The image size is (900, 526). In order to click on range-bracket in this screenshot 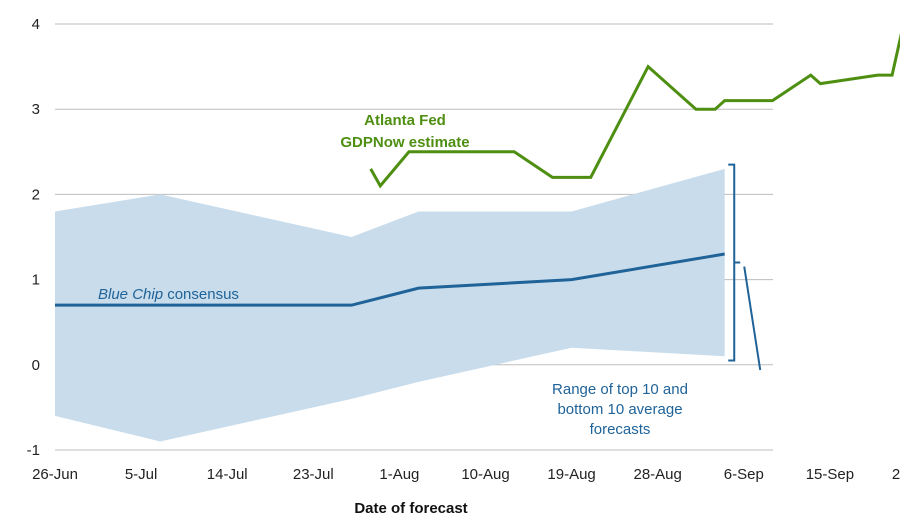, I will do `click(745, 267)`.